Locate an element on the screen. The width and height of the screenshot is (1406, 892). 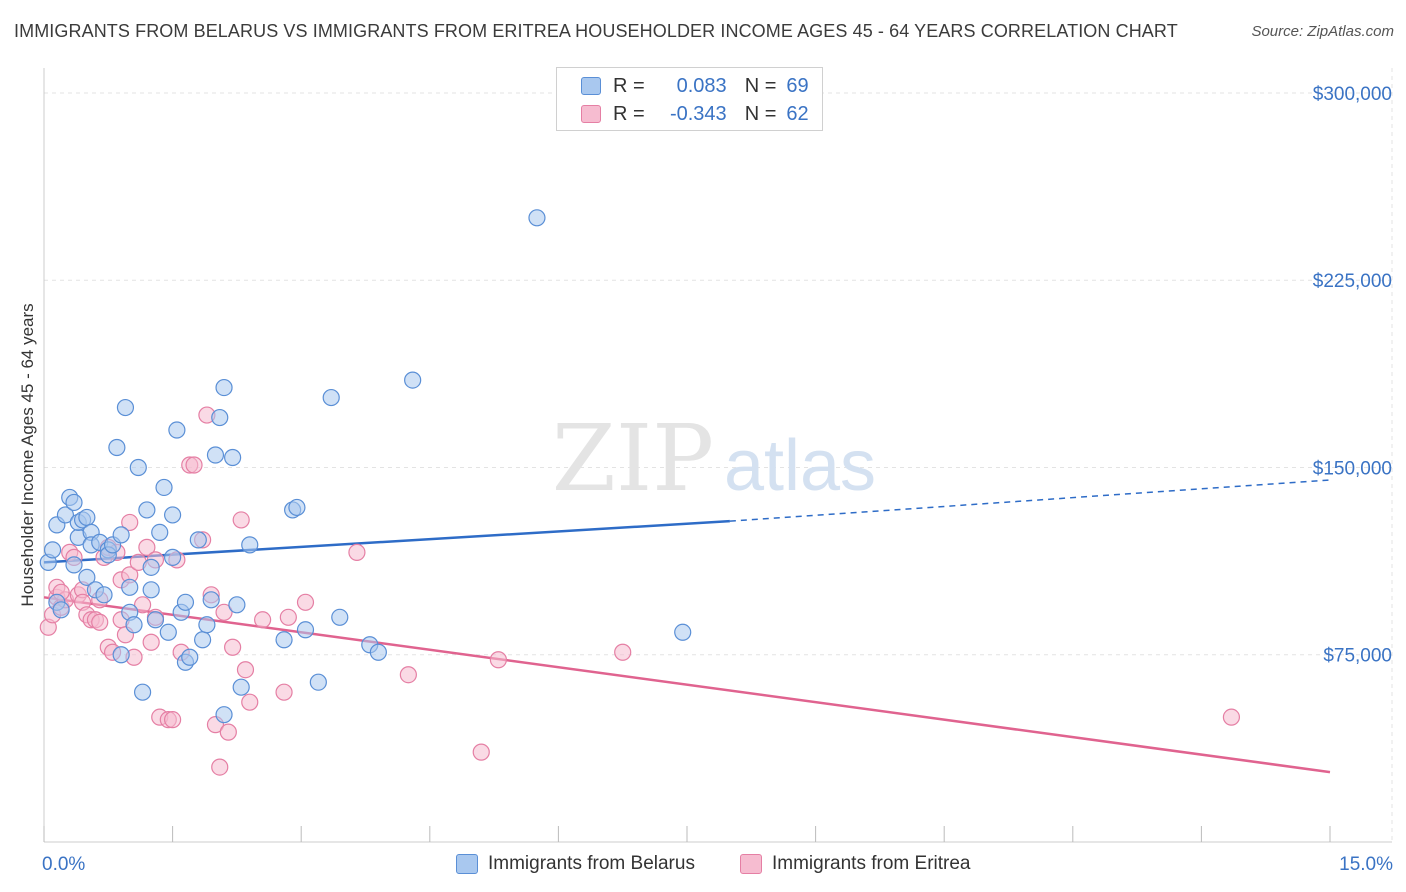
belarus-legend-swatch is located at coordinates (467, 864).